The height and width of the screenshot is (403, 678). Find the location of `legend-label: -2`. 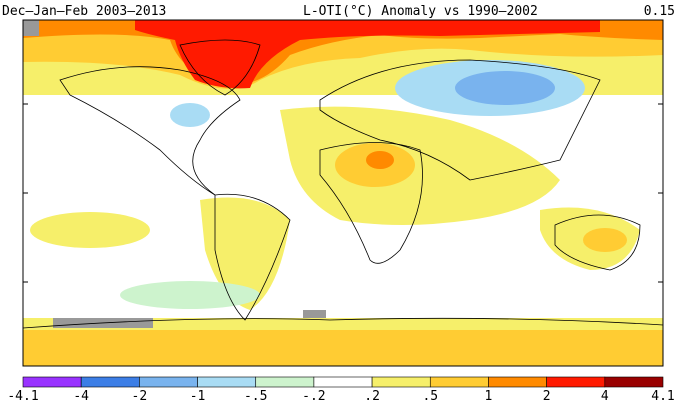

legend-label: -2 is located at coordinates (140, 396).